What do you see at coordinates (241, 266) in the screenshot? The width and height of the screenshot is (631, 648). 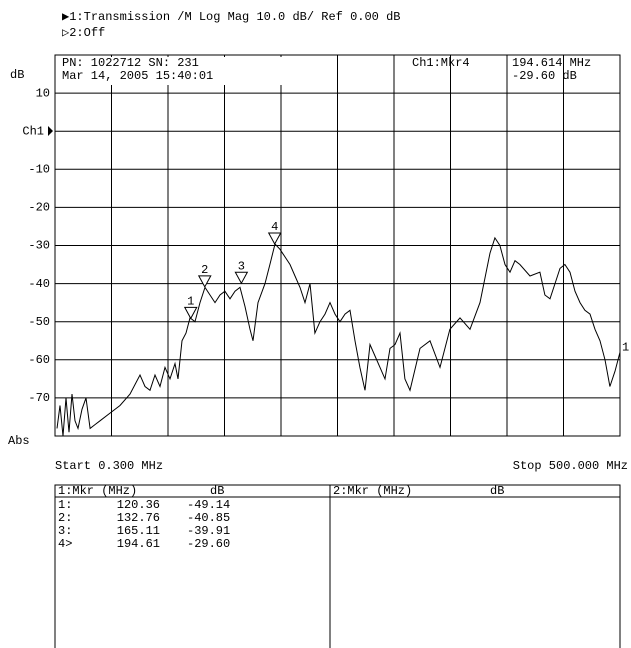 I see `marker-label: 3` at bounding box center [241, 266].